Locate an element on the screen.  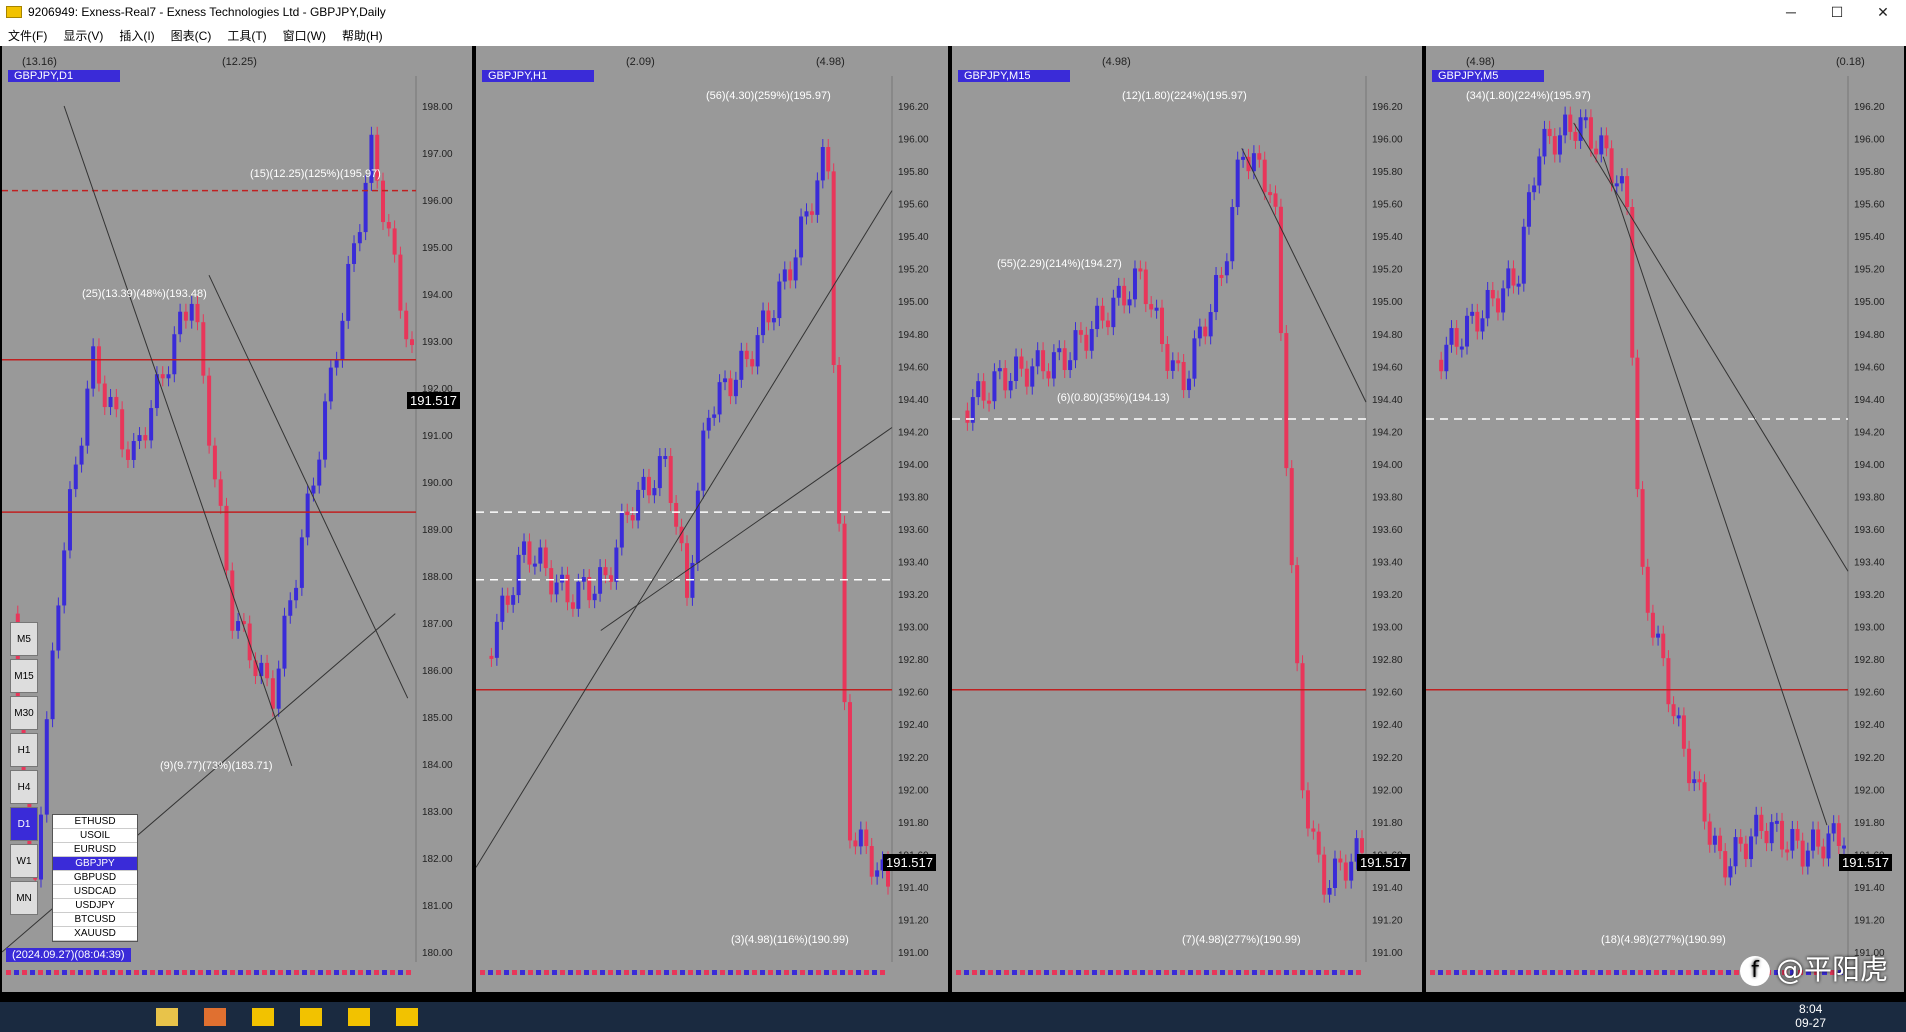
price-tick: 198.00 is located at coordinates (437, 107).